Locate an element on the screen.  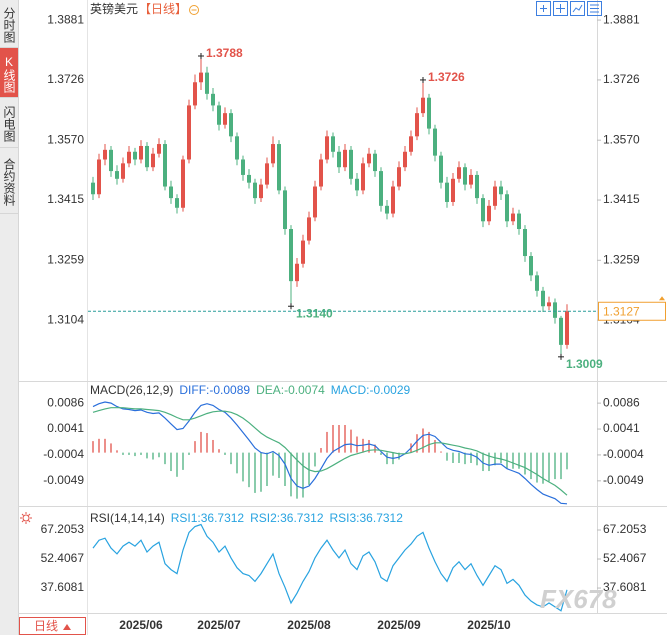
y-tick-label-left: 0.0041 is located at coordinates (65, 428).